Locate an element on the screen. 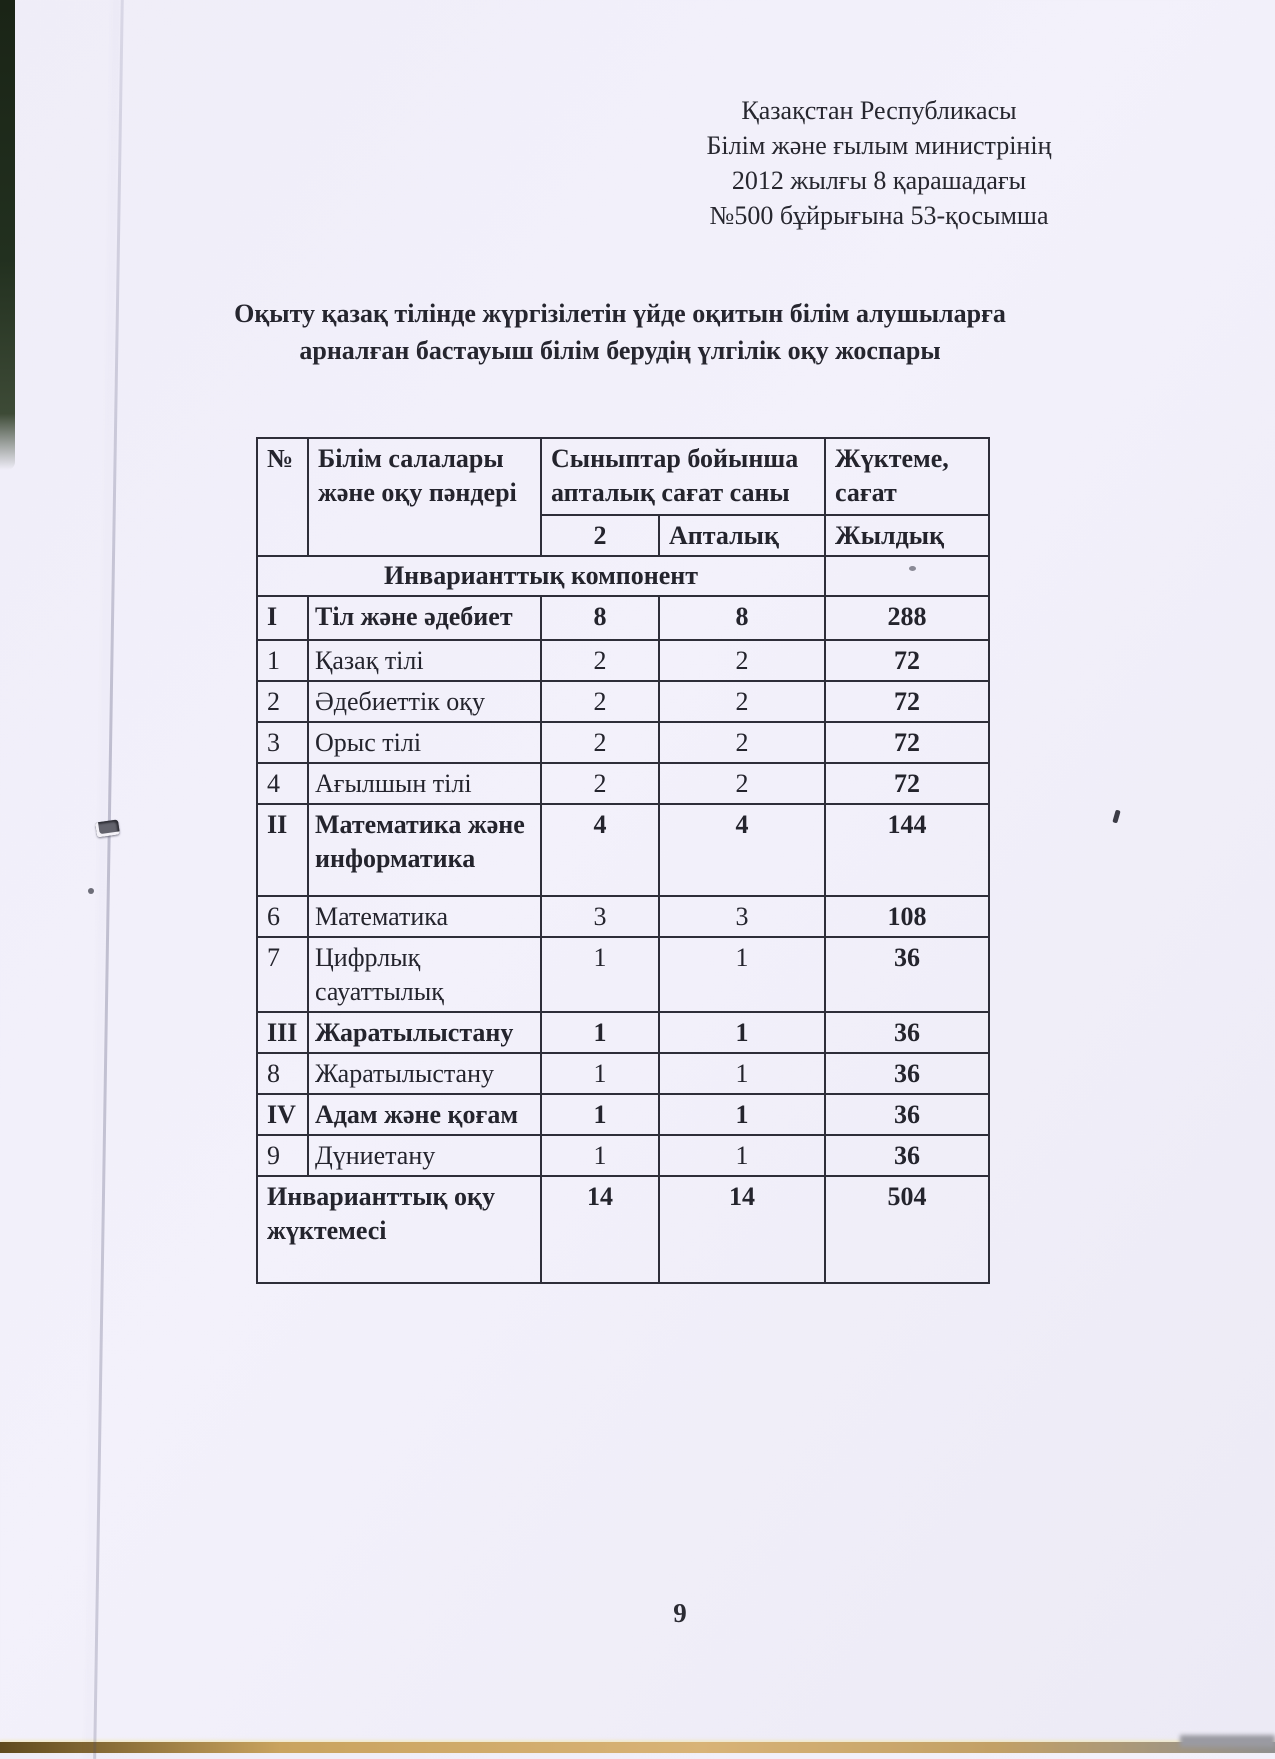 This screenshot has height=1759, width=1275. table-row: 6 Математика 3 3 108 is located at coordinates (623, 916).